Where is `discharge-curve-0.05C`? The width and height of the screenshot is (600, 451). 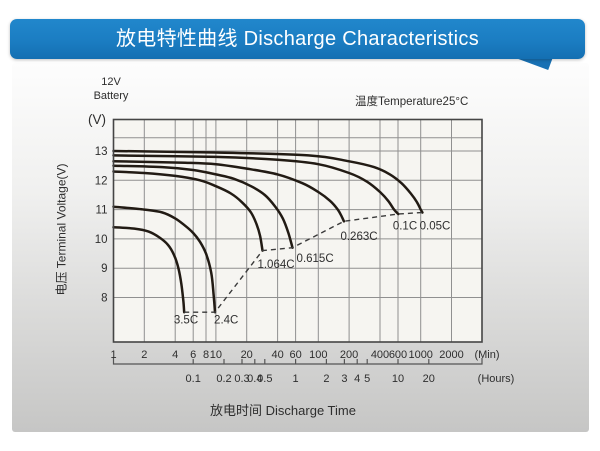 discharge-curve-0.05C is located at coordinates (268, 181).